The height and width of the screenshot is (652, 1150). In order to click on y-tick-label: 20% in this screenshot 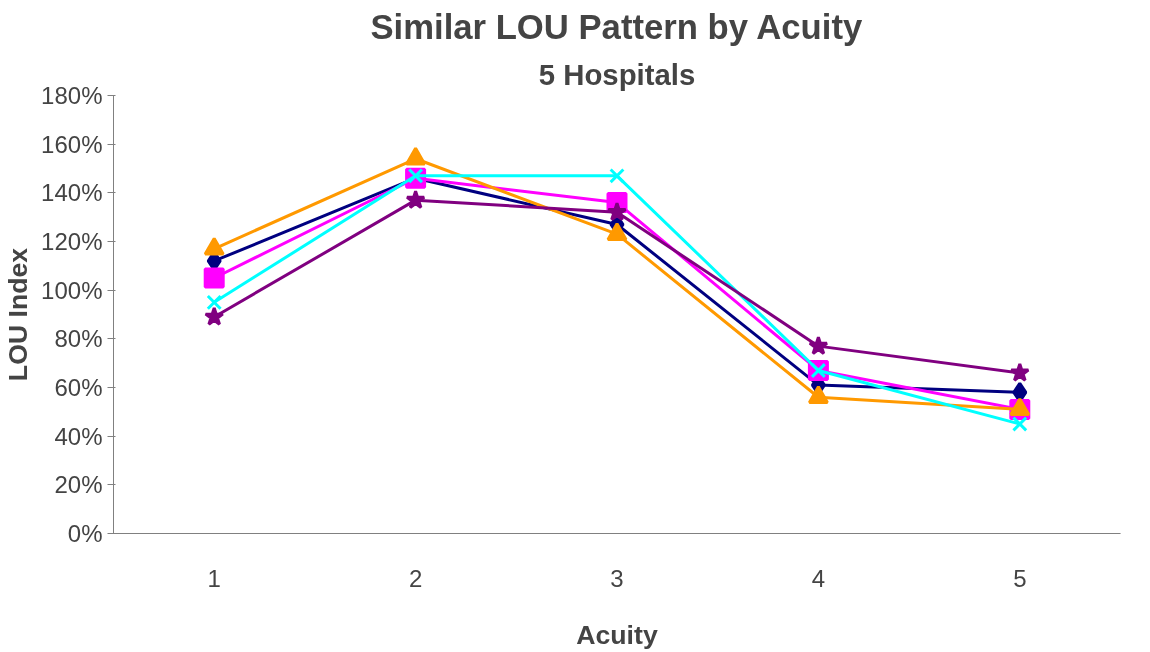, I will do `click(78, 485)`.